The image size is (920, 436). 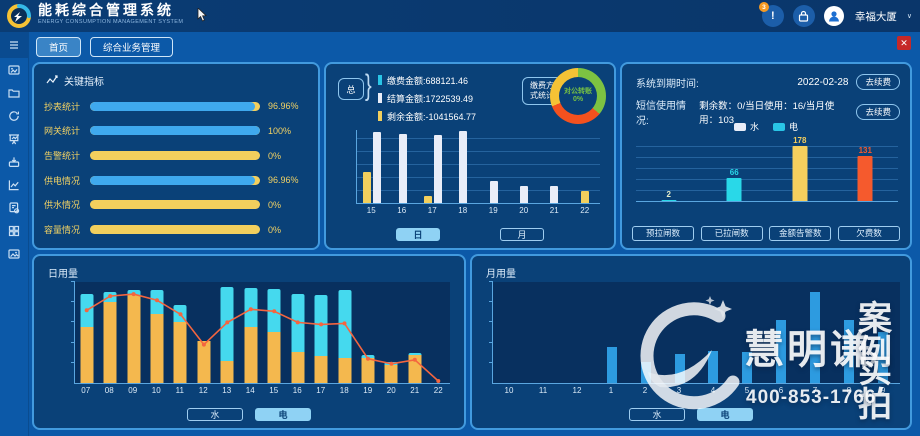 I want to click on app-title: 能耗综合管理系统, so click(x=106, y=10).